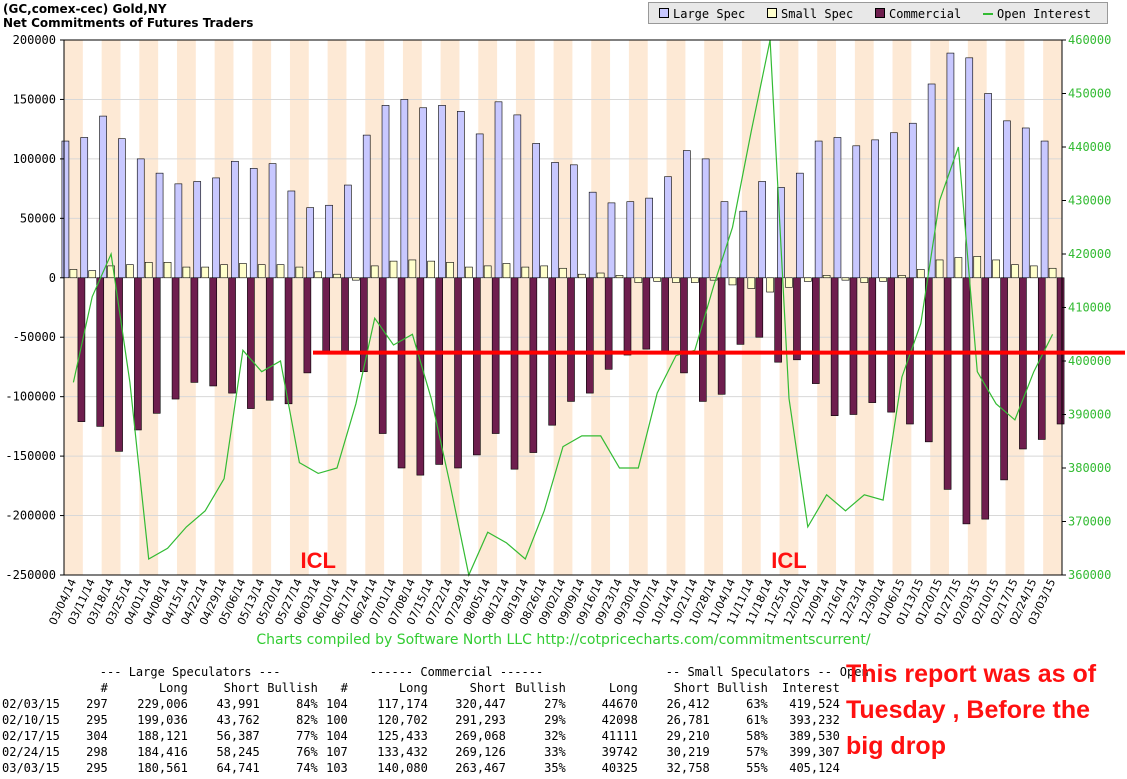 The height and width of the screenshot is (779, 1127). I want to click on table-cell: 39742, so click(619, 752).